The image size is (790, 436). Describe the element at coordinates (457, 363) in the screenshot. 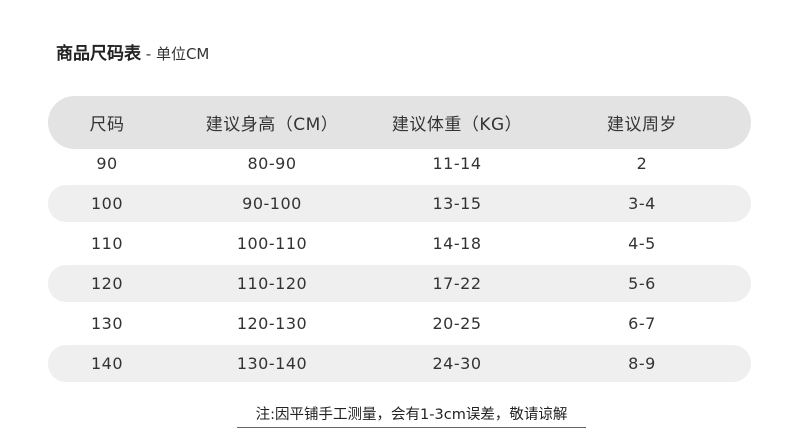

I see `table-cell: 24-30` at that location.